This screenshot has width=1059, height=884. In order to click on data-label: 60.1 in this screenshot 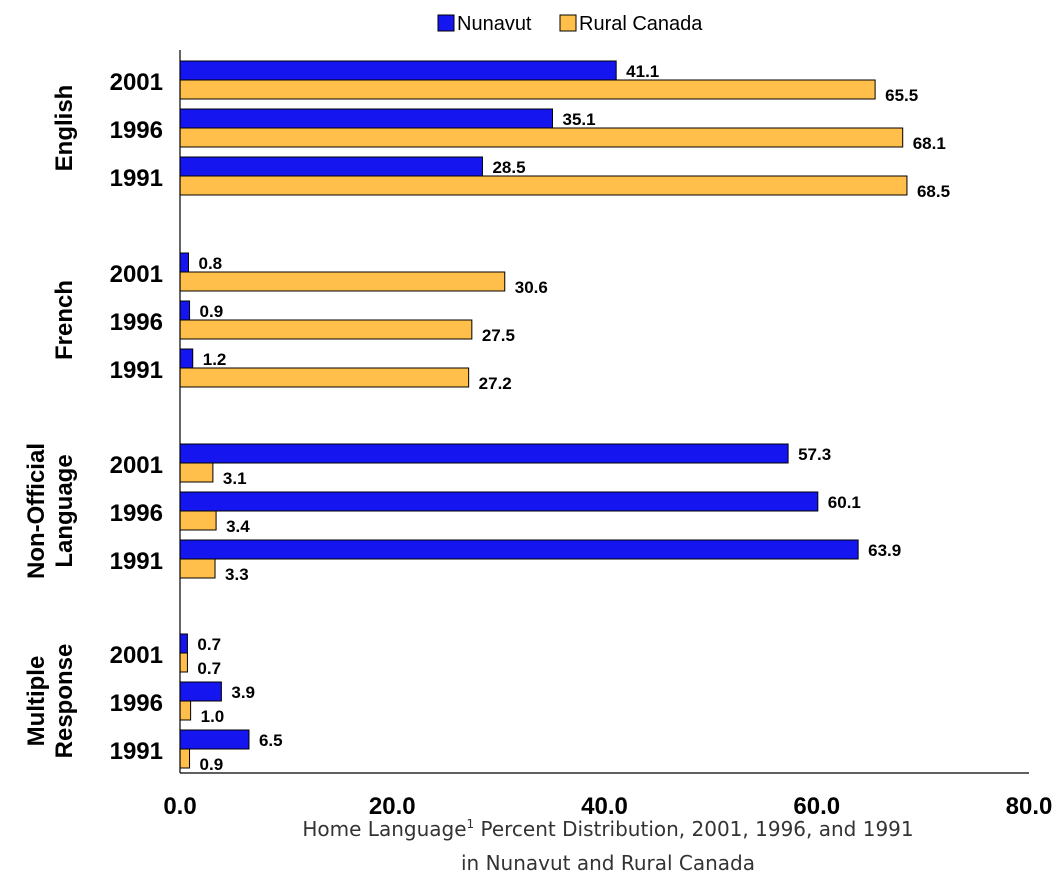, I will do `click(844, 502)`.